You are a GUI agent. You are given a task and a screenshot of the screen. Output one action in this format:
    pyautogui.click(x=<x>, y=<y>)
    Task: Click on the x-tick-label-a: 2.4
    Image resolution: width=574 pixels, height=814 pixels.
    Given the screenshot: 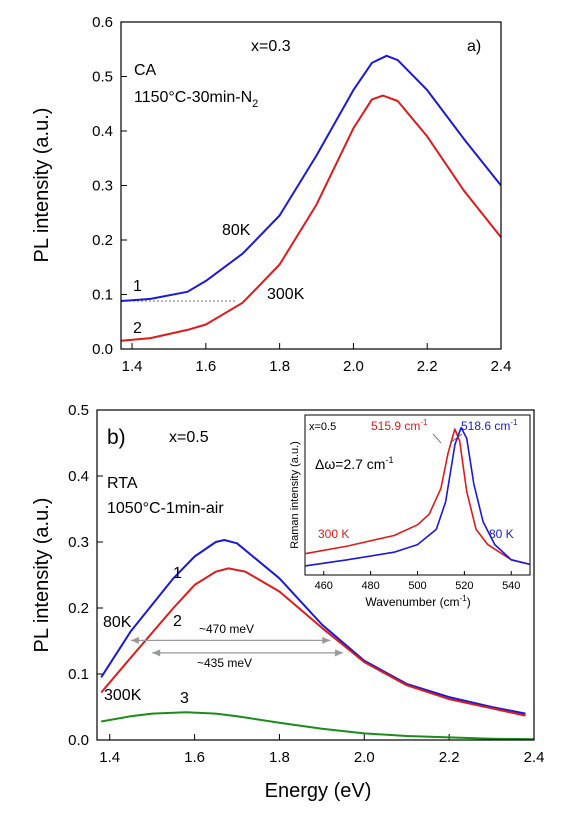 What is the action you would take?
    pyautogui.click(x=501, y=366)
    